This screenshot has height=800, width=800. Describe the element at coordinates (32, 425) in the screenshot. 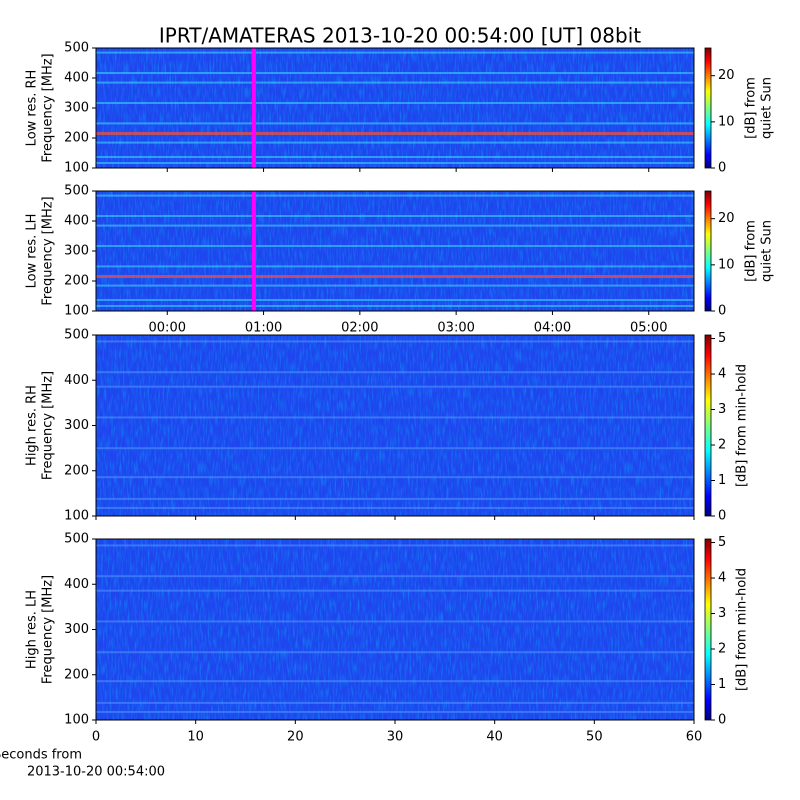

I see `y-axis-label: High res. RH` at that location.